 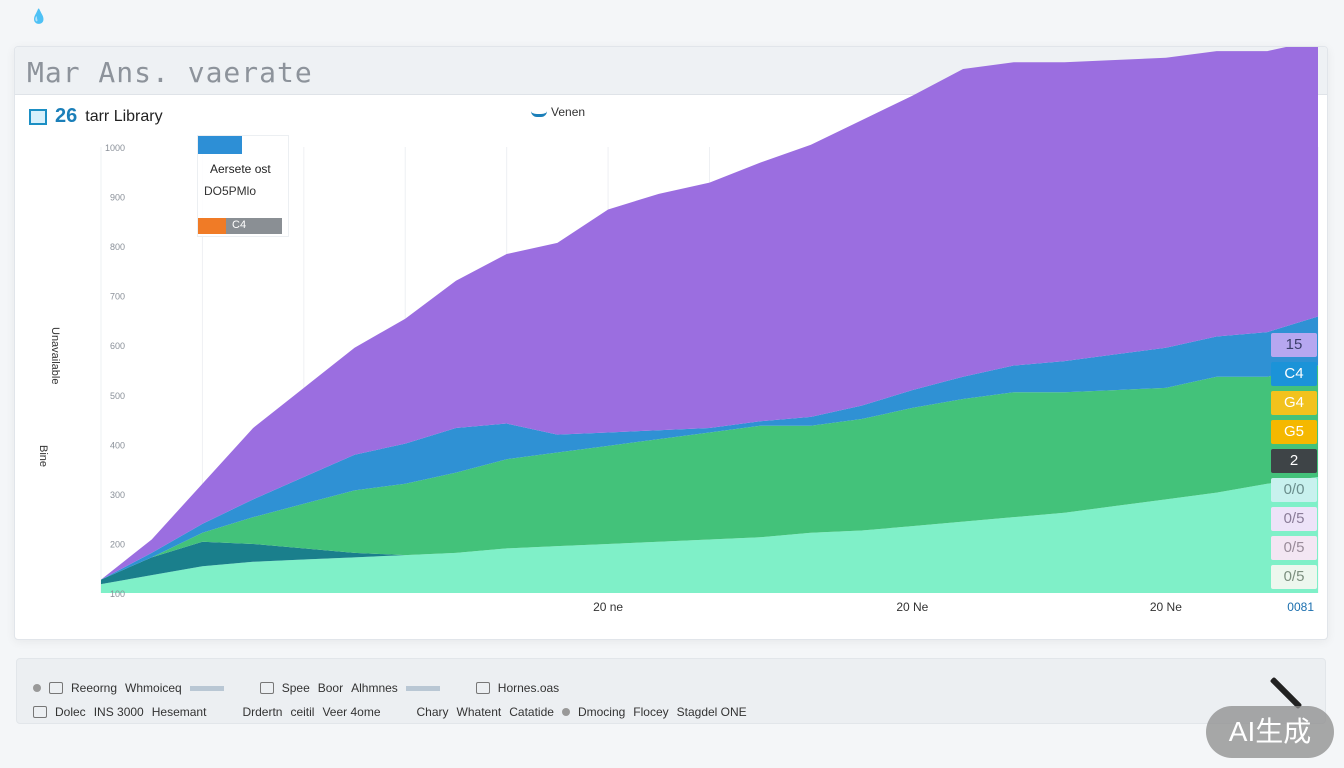 What do you see at coordinates (56, 688) in the screenshot?
I see `record-icon` at bounding box center [56, 688].